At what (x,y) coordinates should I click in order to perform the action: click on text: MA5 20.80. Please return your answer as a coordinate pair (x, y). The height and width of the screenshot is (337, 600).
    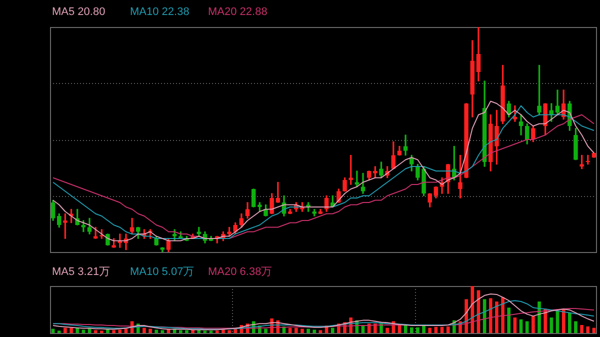
    Looking at the image, I should click on (79, 12).